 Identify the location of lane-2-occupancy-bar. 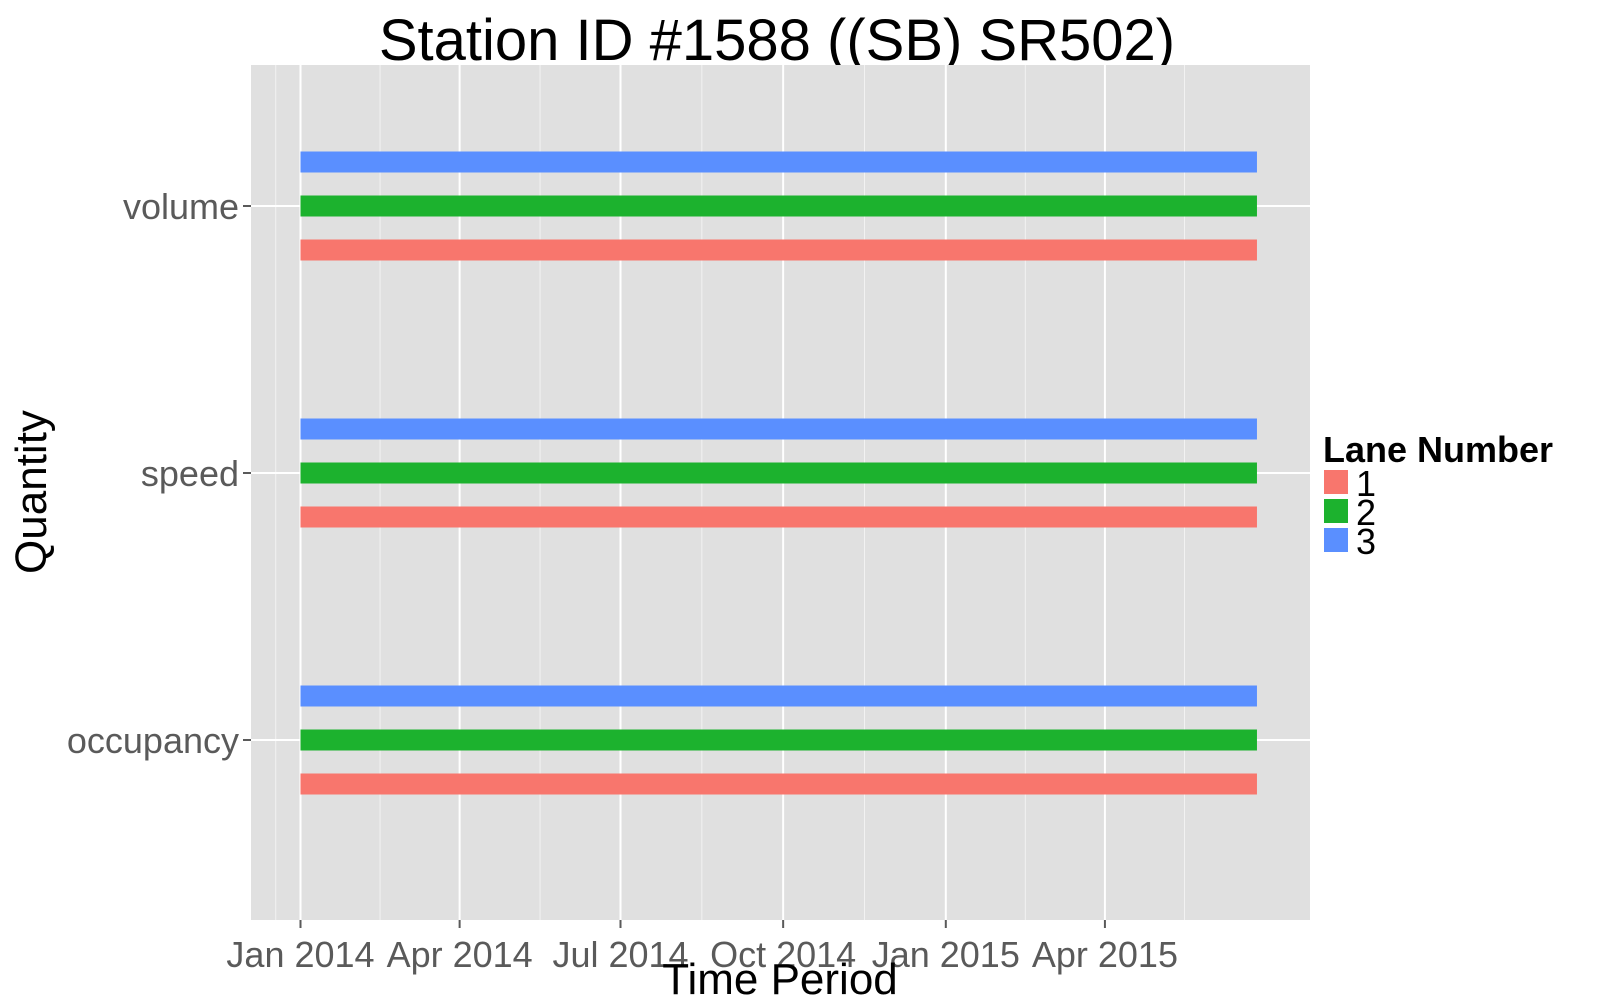
(778, 740).